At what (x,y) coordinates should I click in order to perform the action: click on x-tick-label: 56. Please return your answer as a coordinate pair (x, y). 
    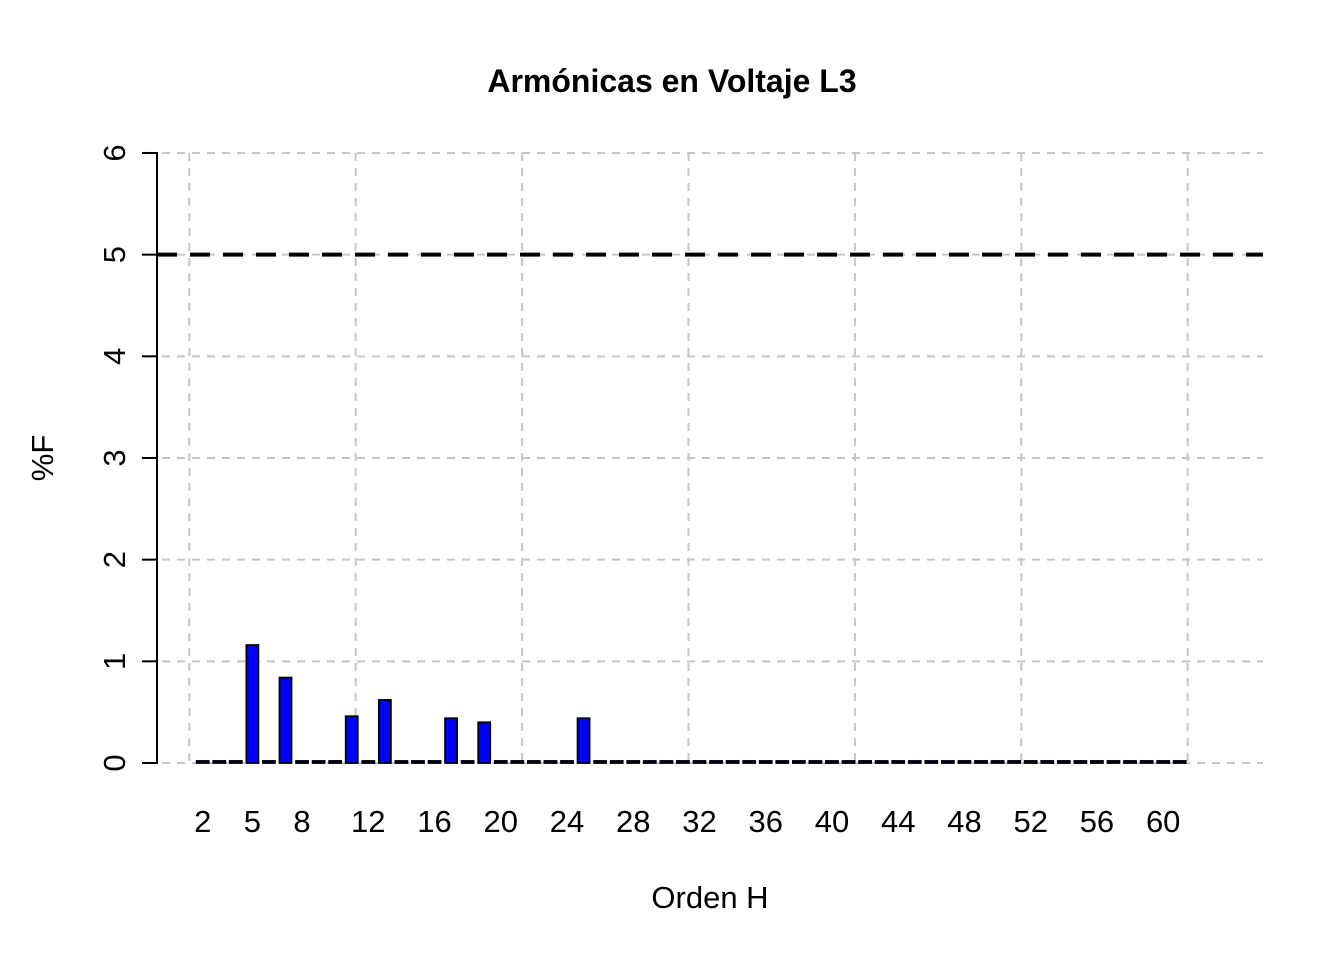
    Looking at the image, I should click on (1097, 821).